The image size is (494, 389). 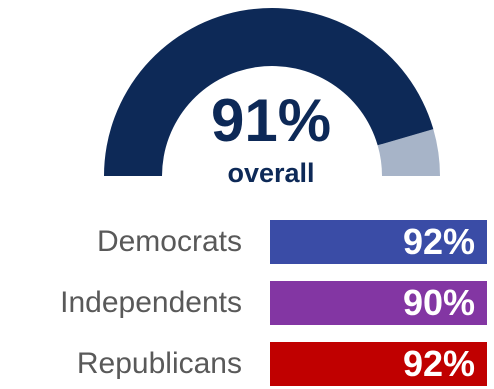 I want to click on party-row-republicans: Republicans 92%, so click(x=247, y=364).